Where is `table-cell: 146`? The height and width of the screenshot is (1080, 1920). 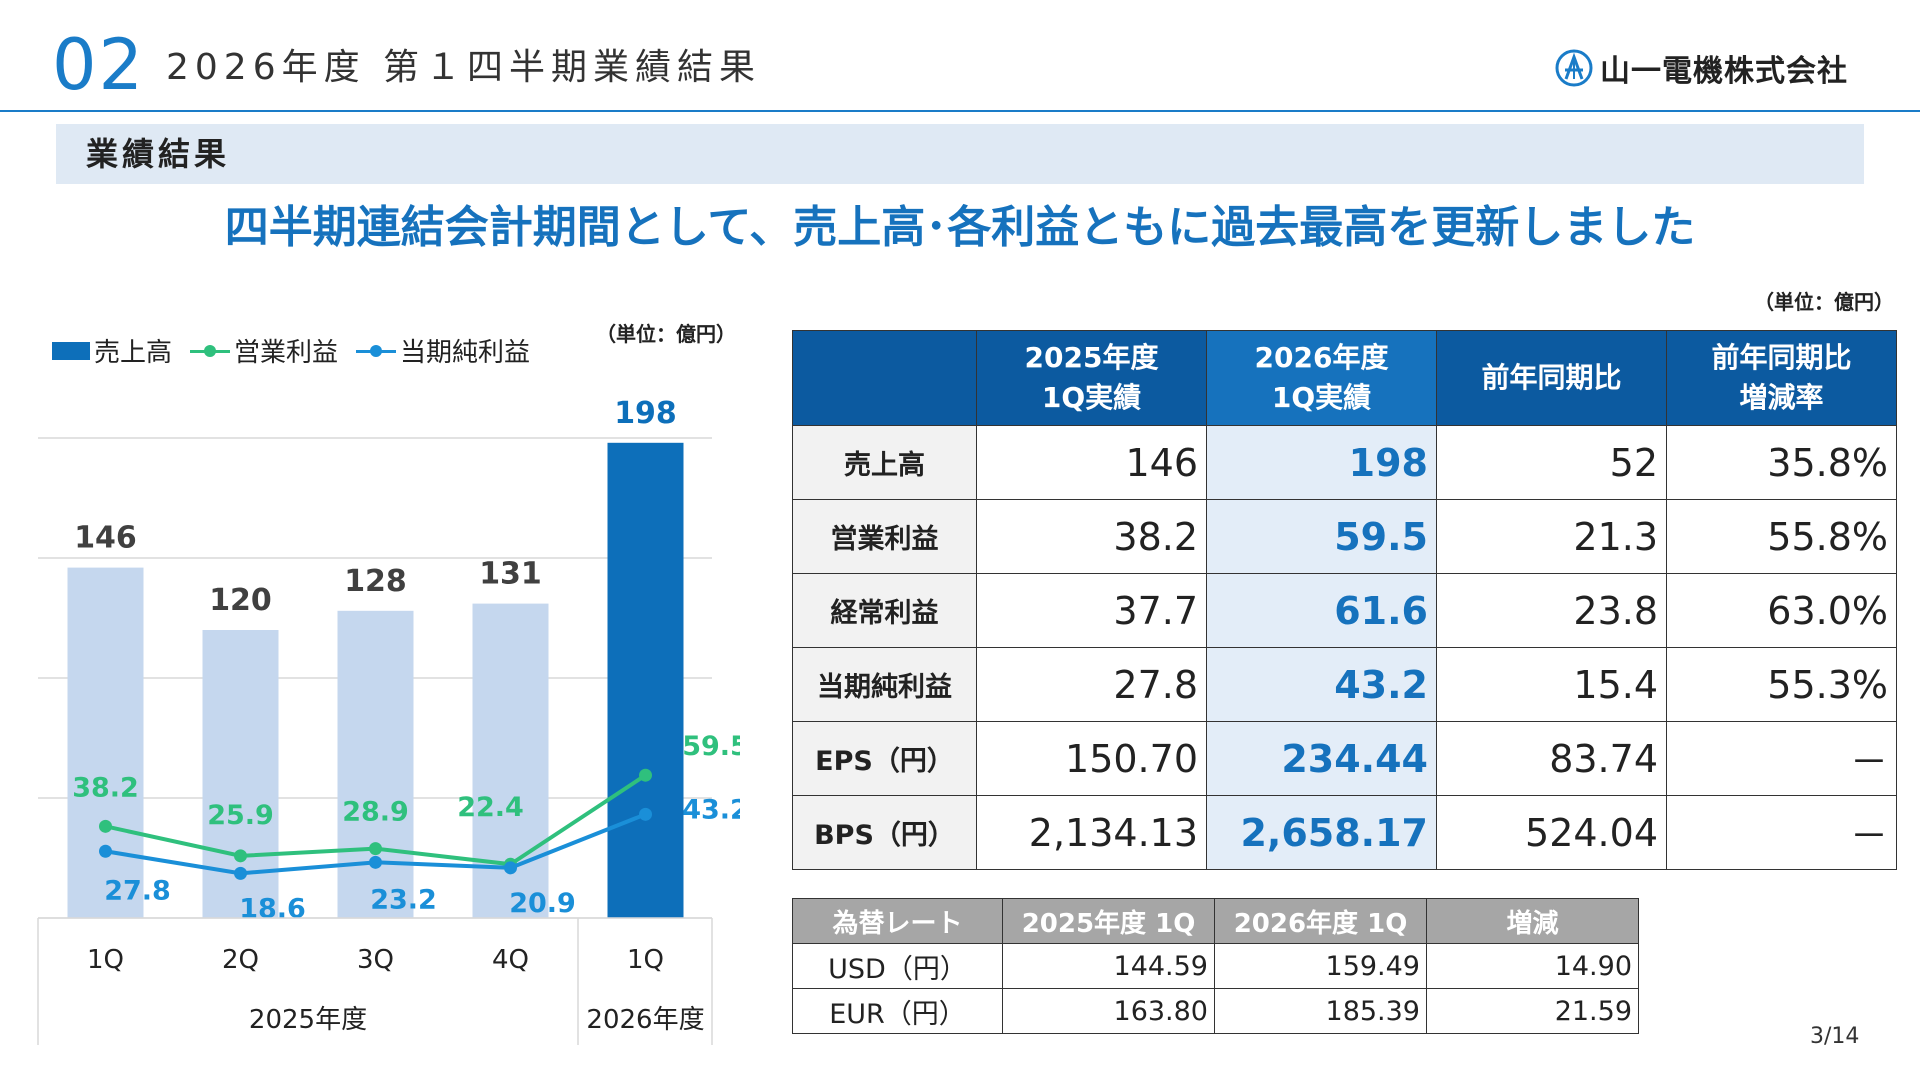
table-cell: 146 is located at coordinates (1091, 462).